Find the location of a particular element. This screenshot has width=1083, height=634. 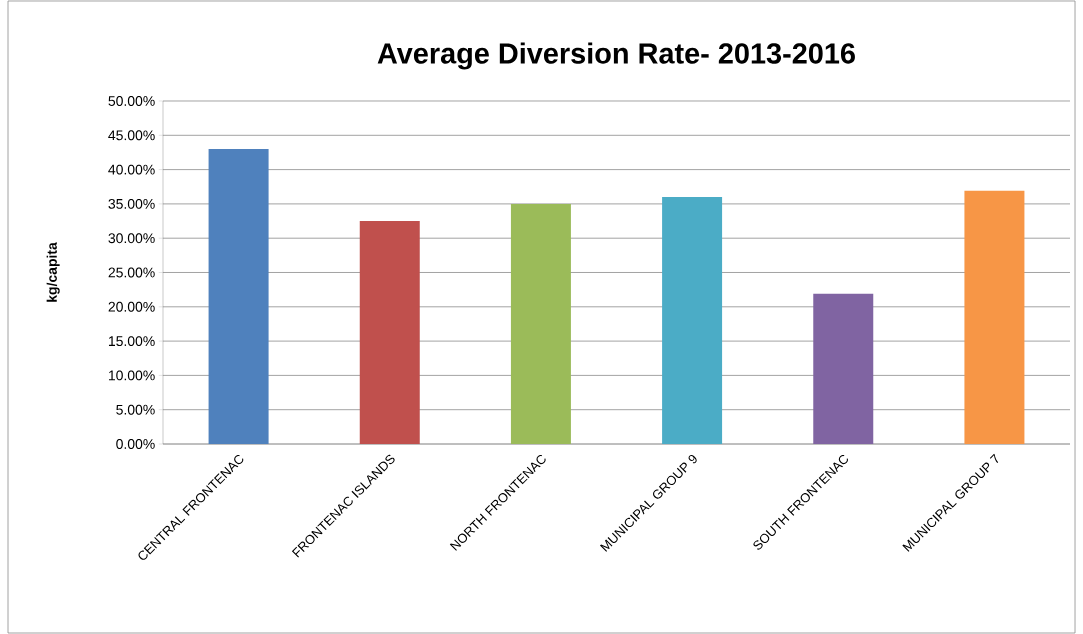

y-tick-label: 5.00% is located at coordinates (135, 409).